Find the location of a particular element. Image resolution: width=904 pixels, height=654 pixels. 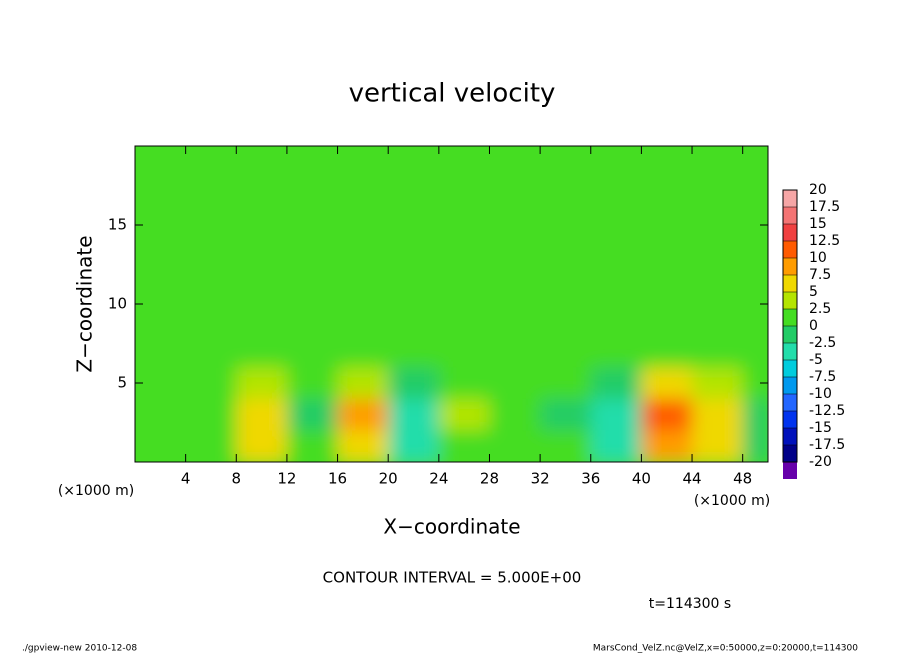

x-tick-label: 20 is located at coordinates (388, 479).